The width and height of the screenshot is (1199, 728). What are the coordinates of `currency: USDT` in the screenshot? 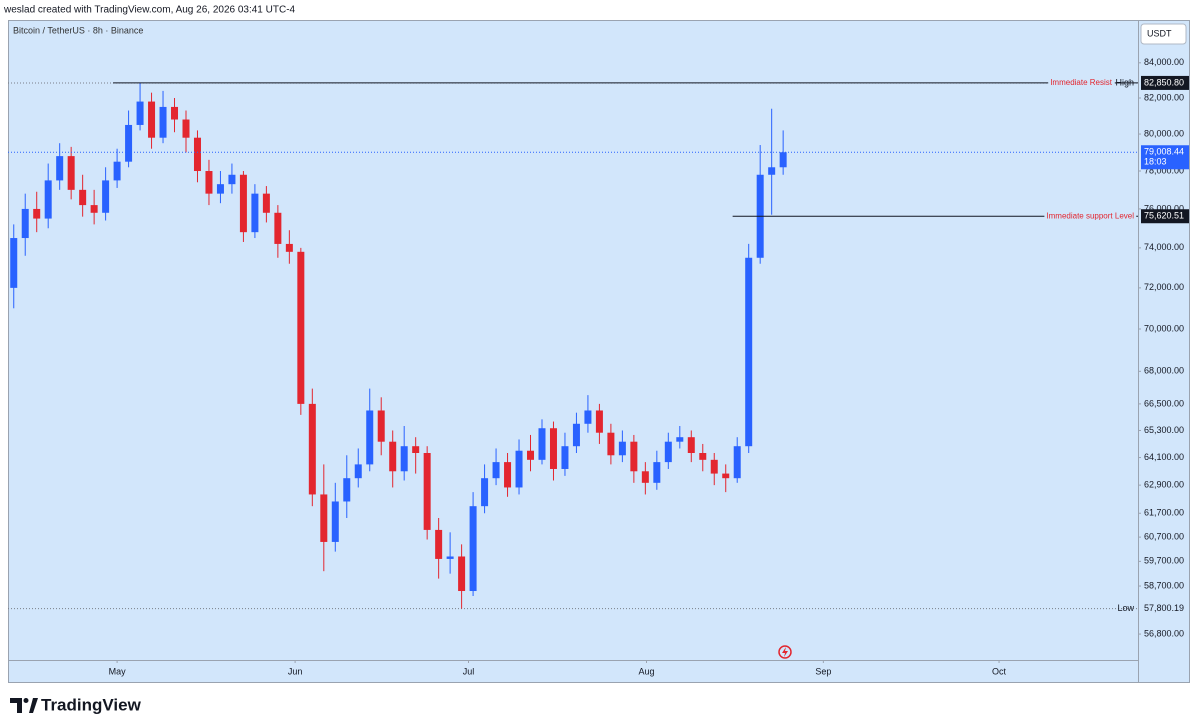 It's located at (1159, 33).